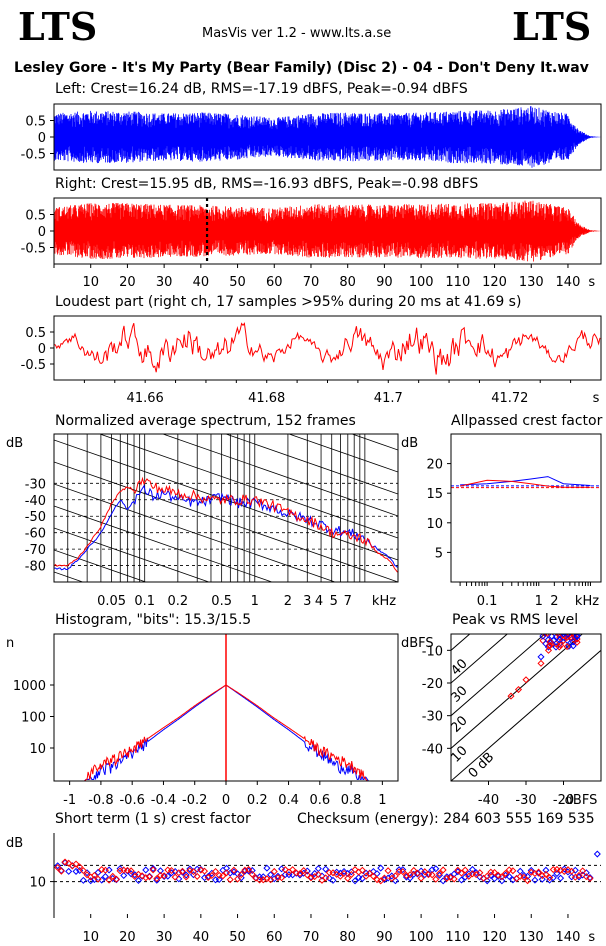 This screenshot has width=606, height=946. I want to click on spectrum-ytick-label: -30, so click(35, 484).